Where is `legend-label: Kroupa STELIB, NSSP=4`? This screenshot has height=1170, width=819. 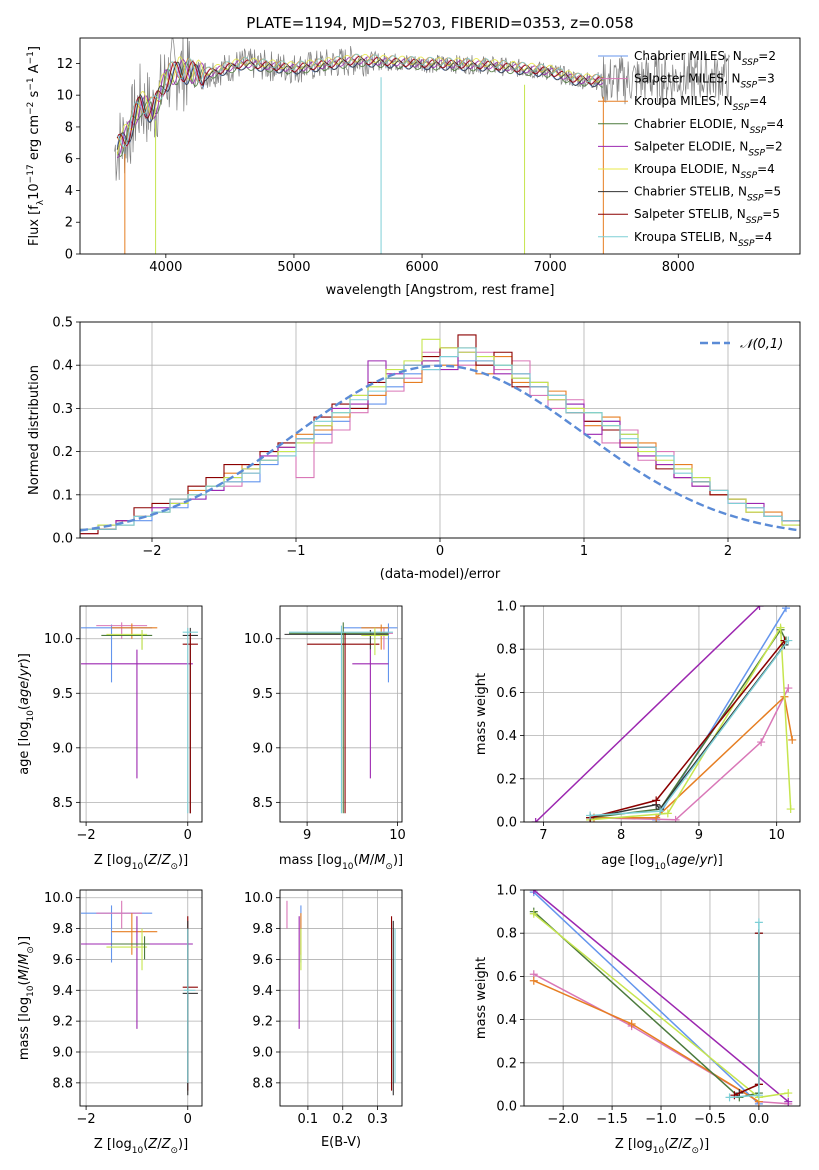 legend-label: Kroupa STELIB, NSSP=4 is located at coordinates (703, 239).